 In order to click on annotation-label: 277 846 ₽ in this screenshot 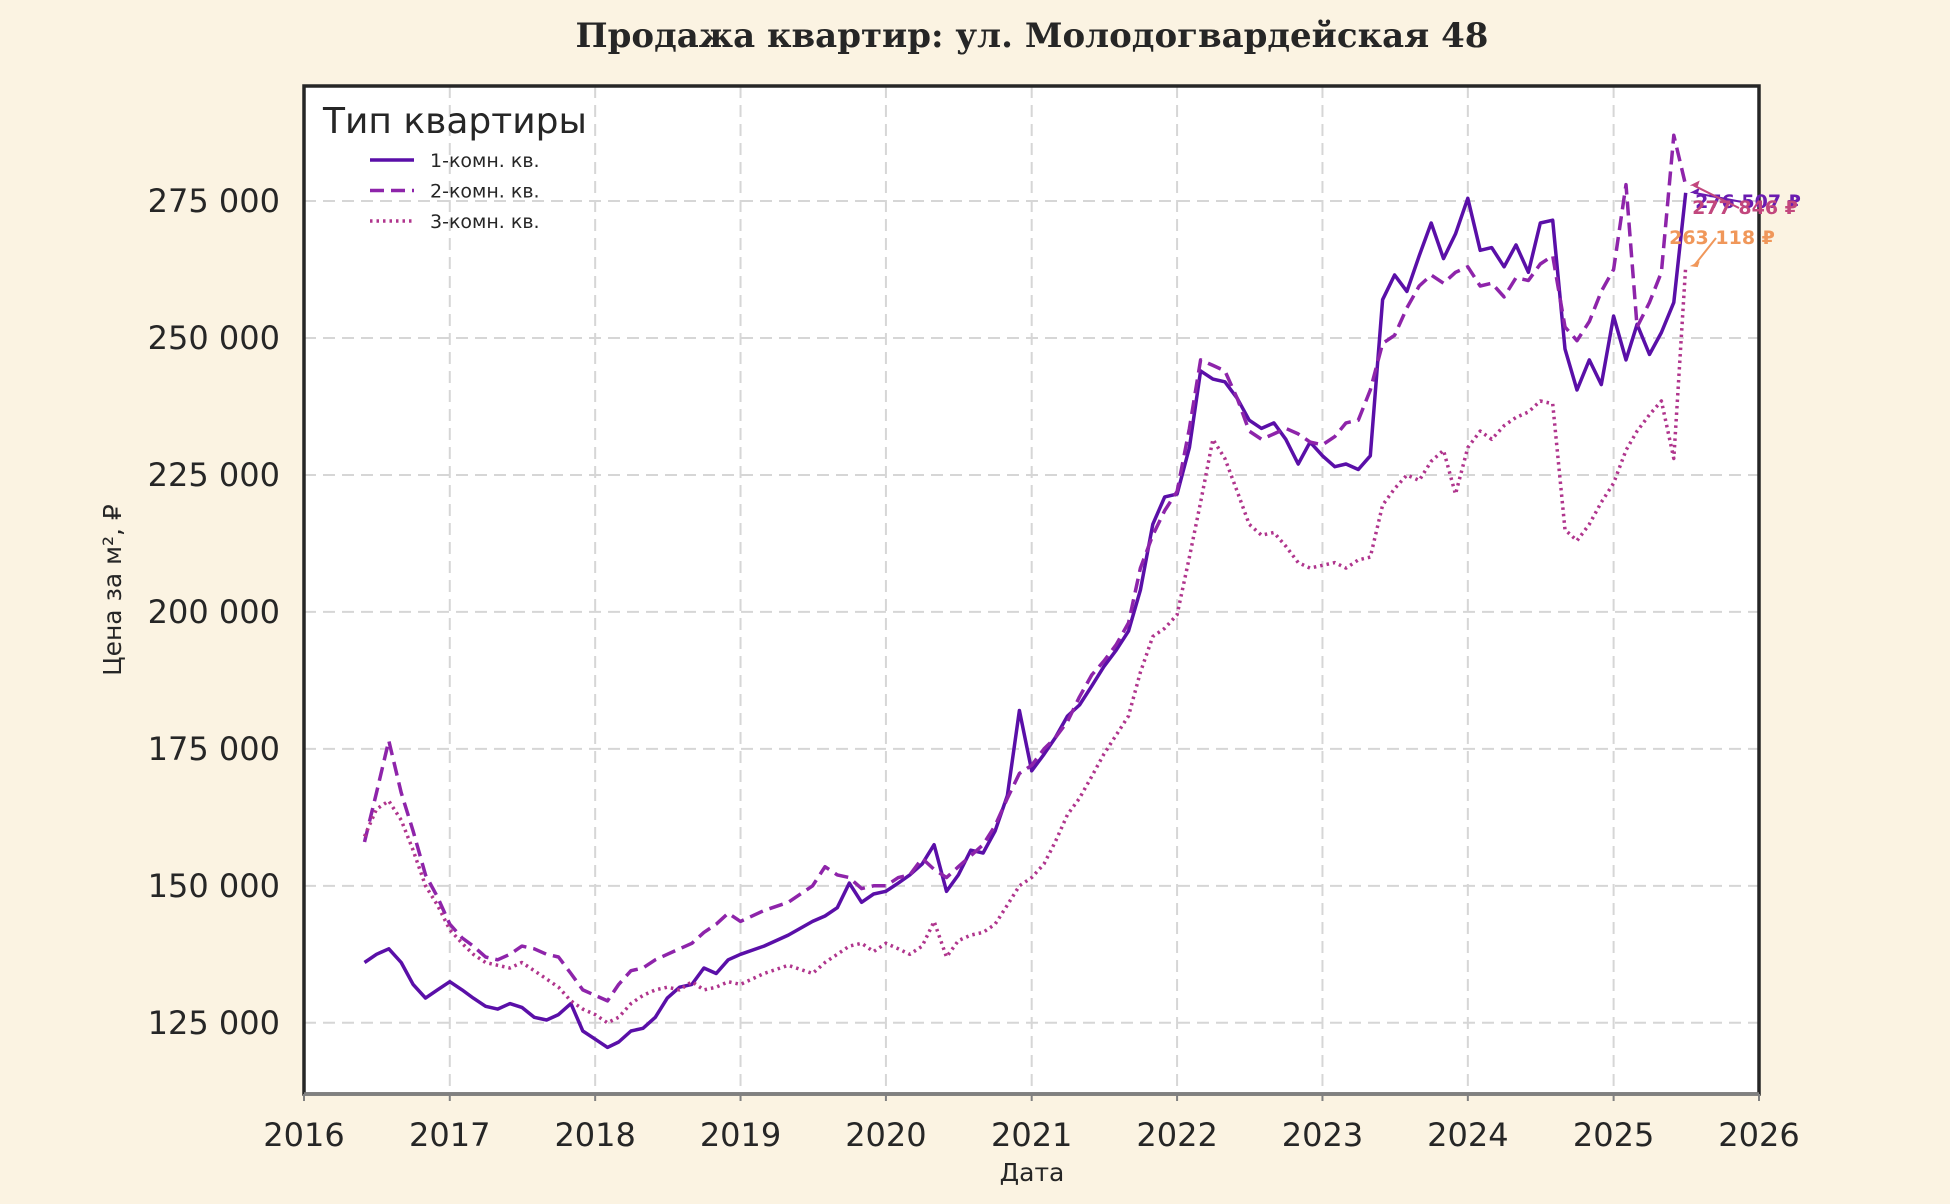, I will do `click(1745, 208)`.